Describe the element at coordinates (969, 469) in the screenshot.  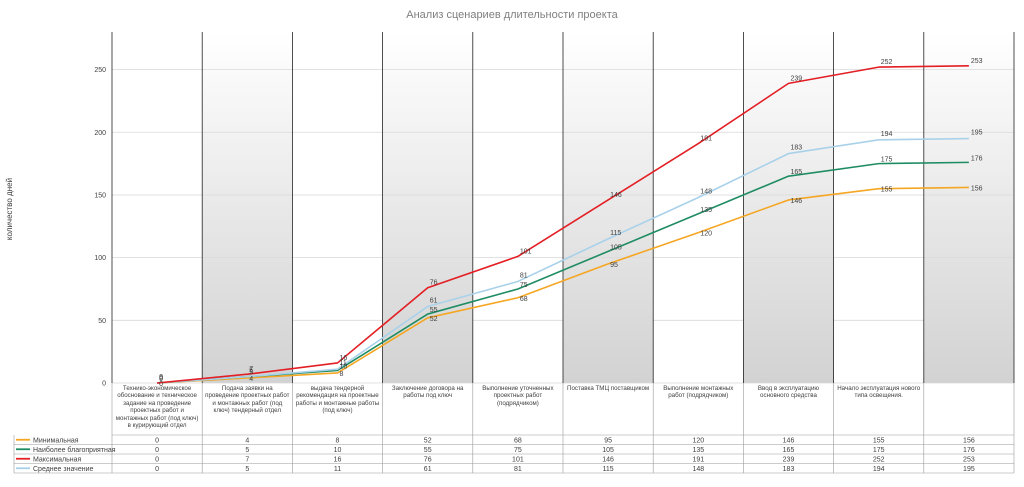
I see `table-cell: 195` at that location.